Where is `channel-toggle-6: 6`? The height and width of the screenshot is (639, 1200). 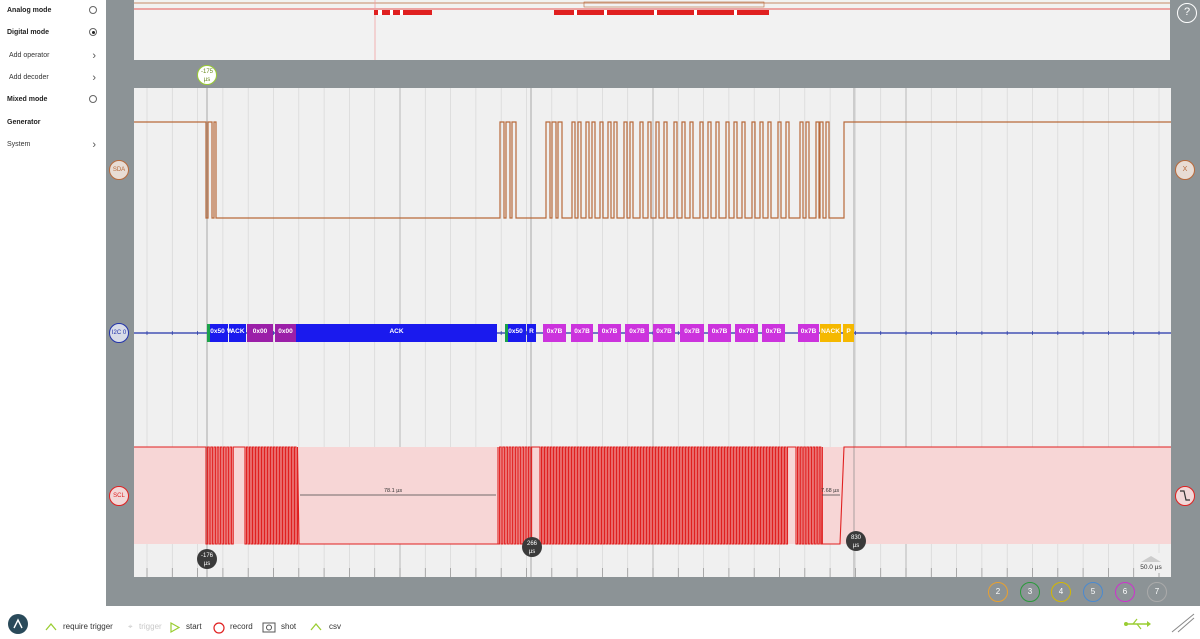
channel-toggle-6: 6 is located at coordinates (1125, 592).